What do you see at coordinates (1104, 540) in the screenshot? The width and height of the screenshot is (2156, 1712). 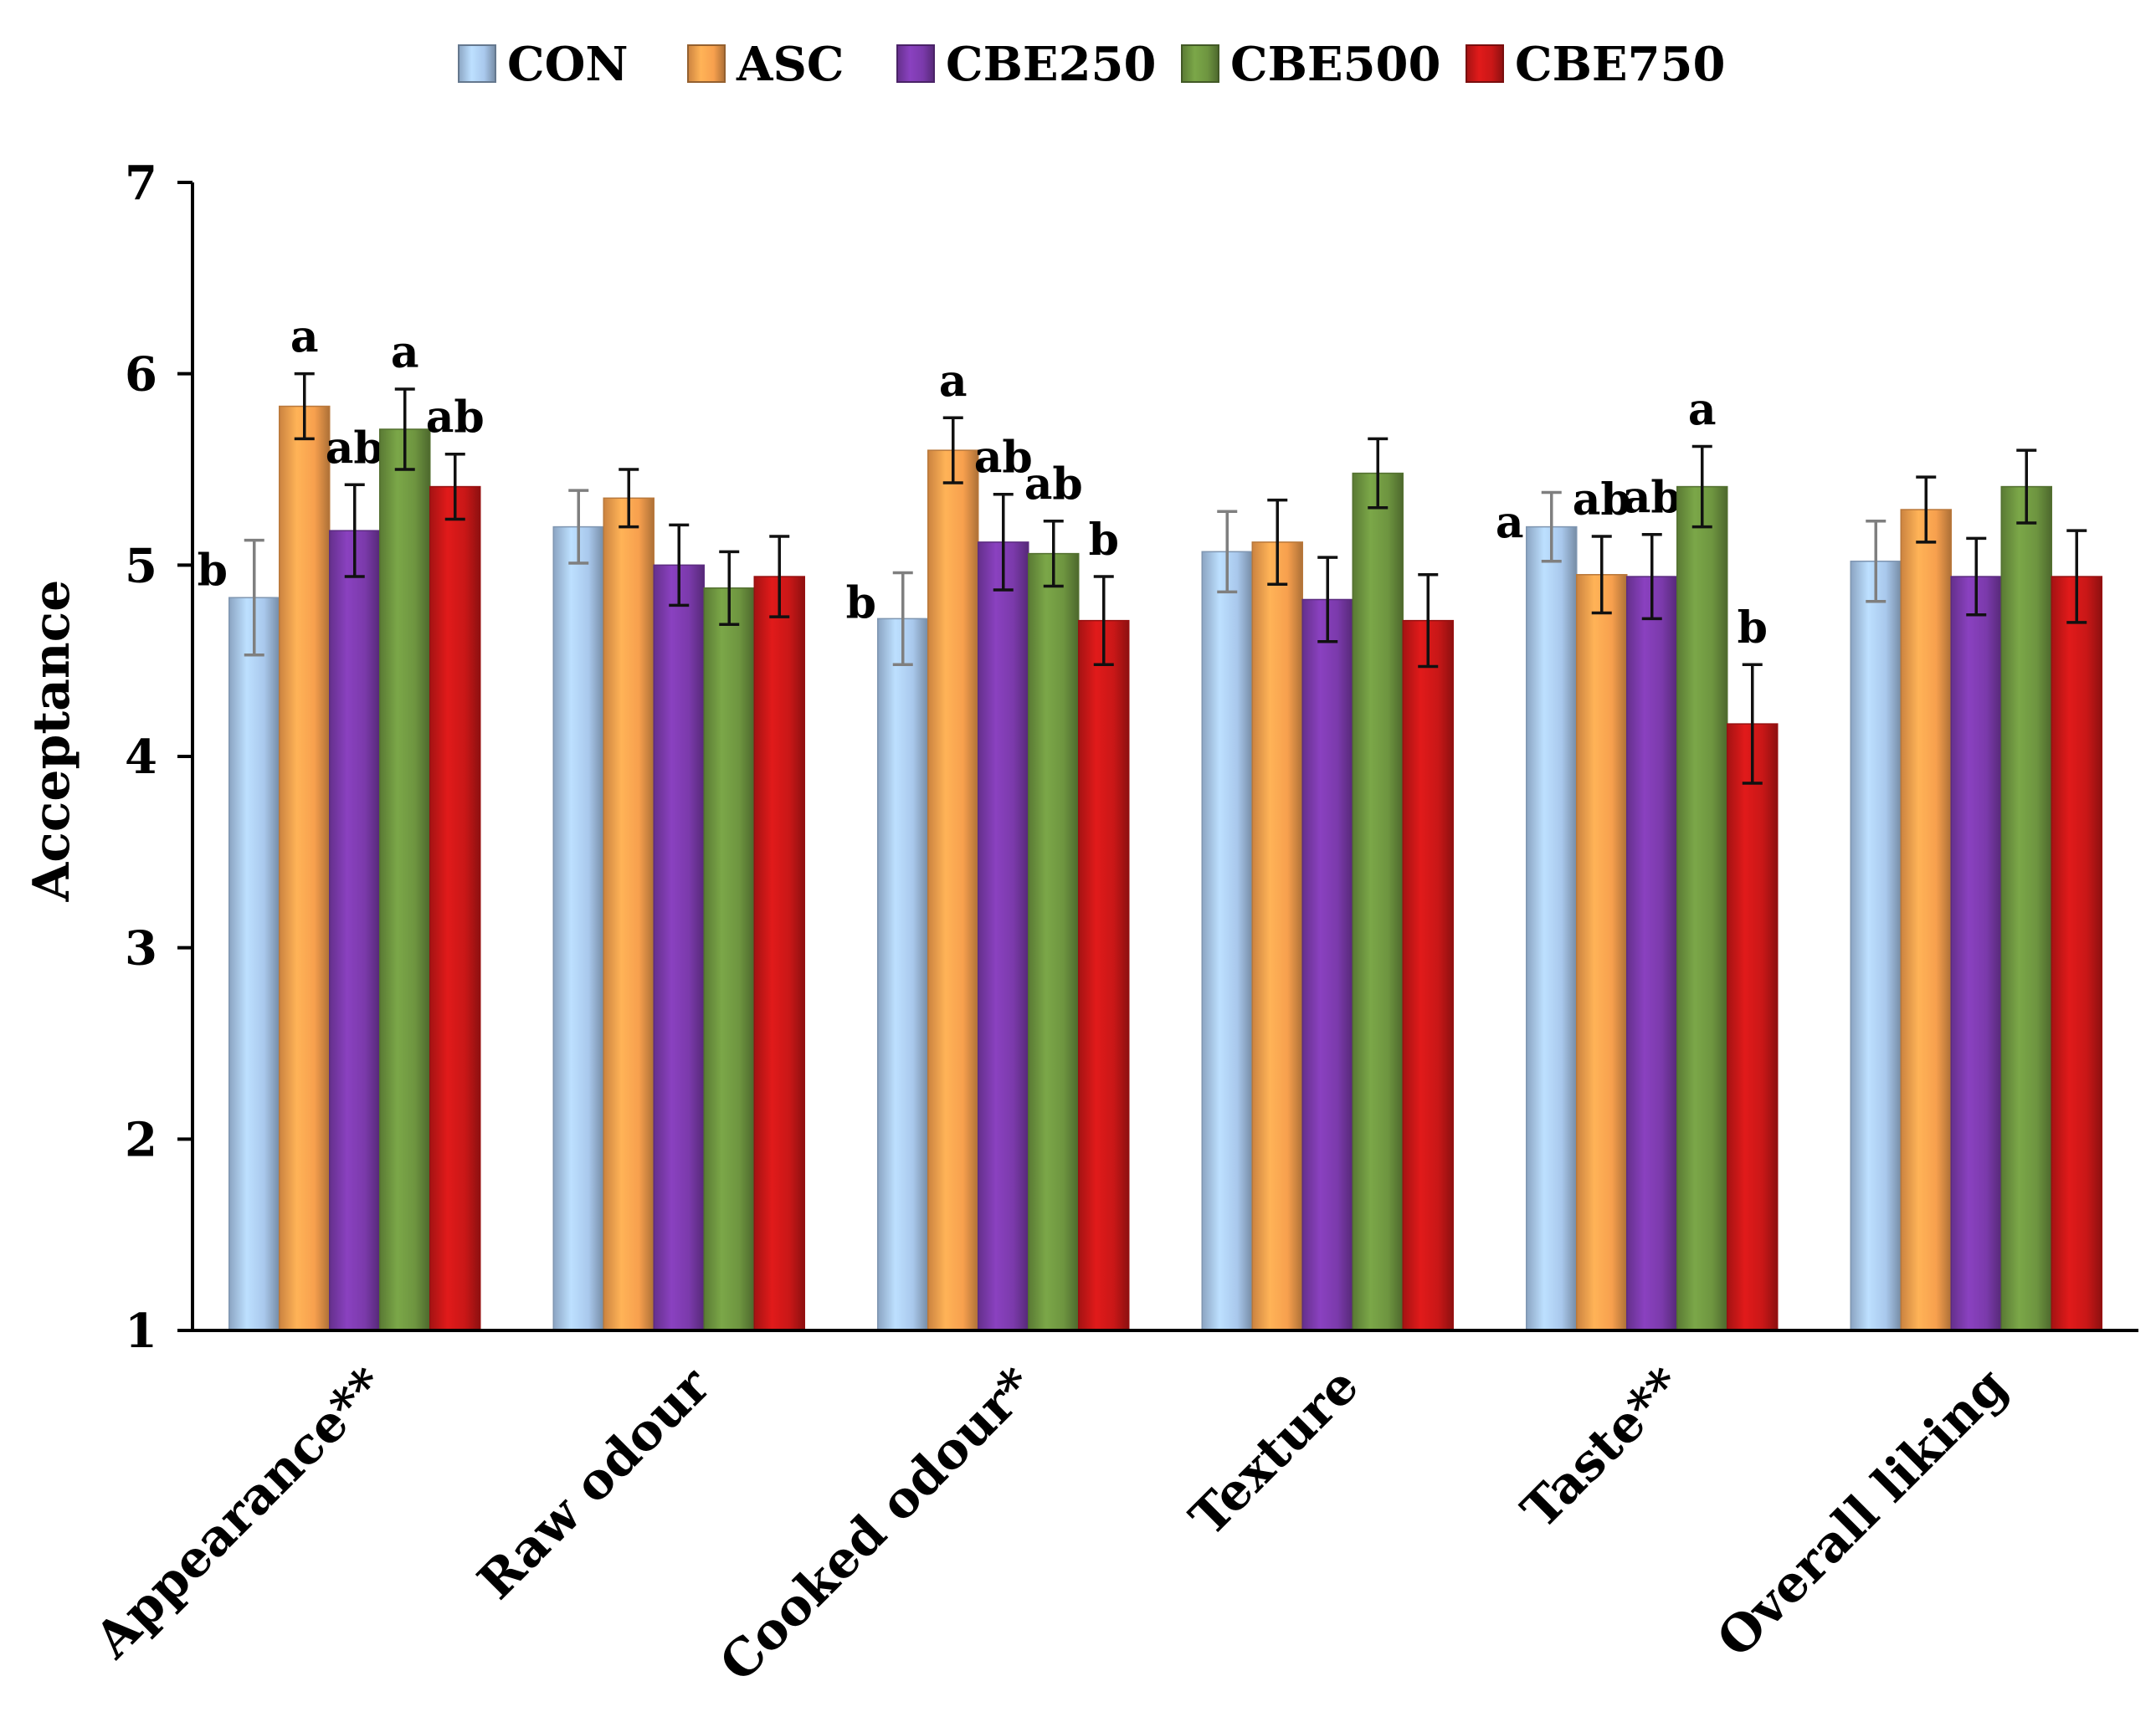 I see `significance-label-cbe750-2: b` at bounding box center [1104, 540].